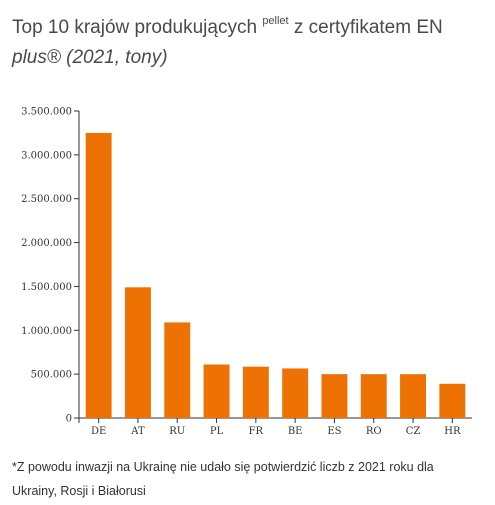 The height and width of the screenshot is (505, 495). Describe the element at coordinates (46, 287) in the screenshot. I see `y-tick-label: 1.500.000` at that location.